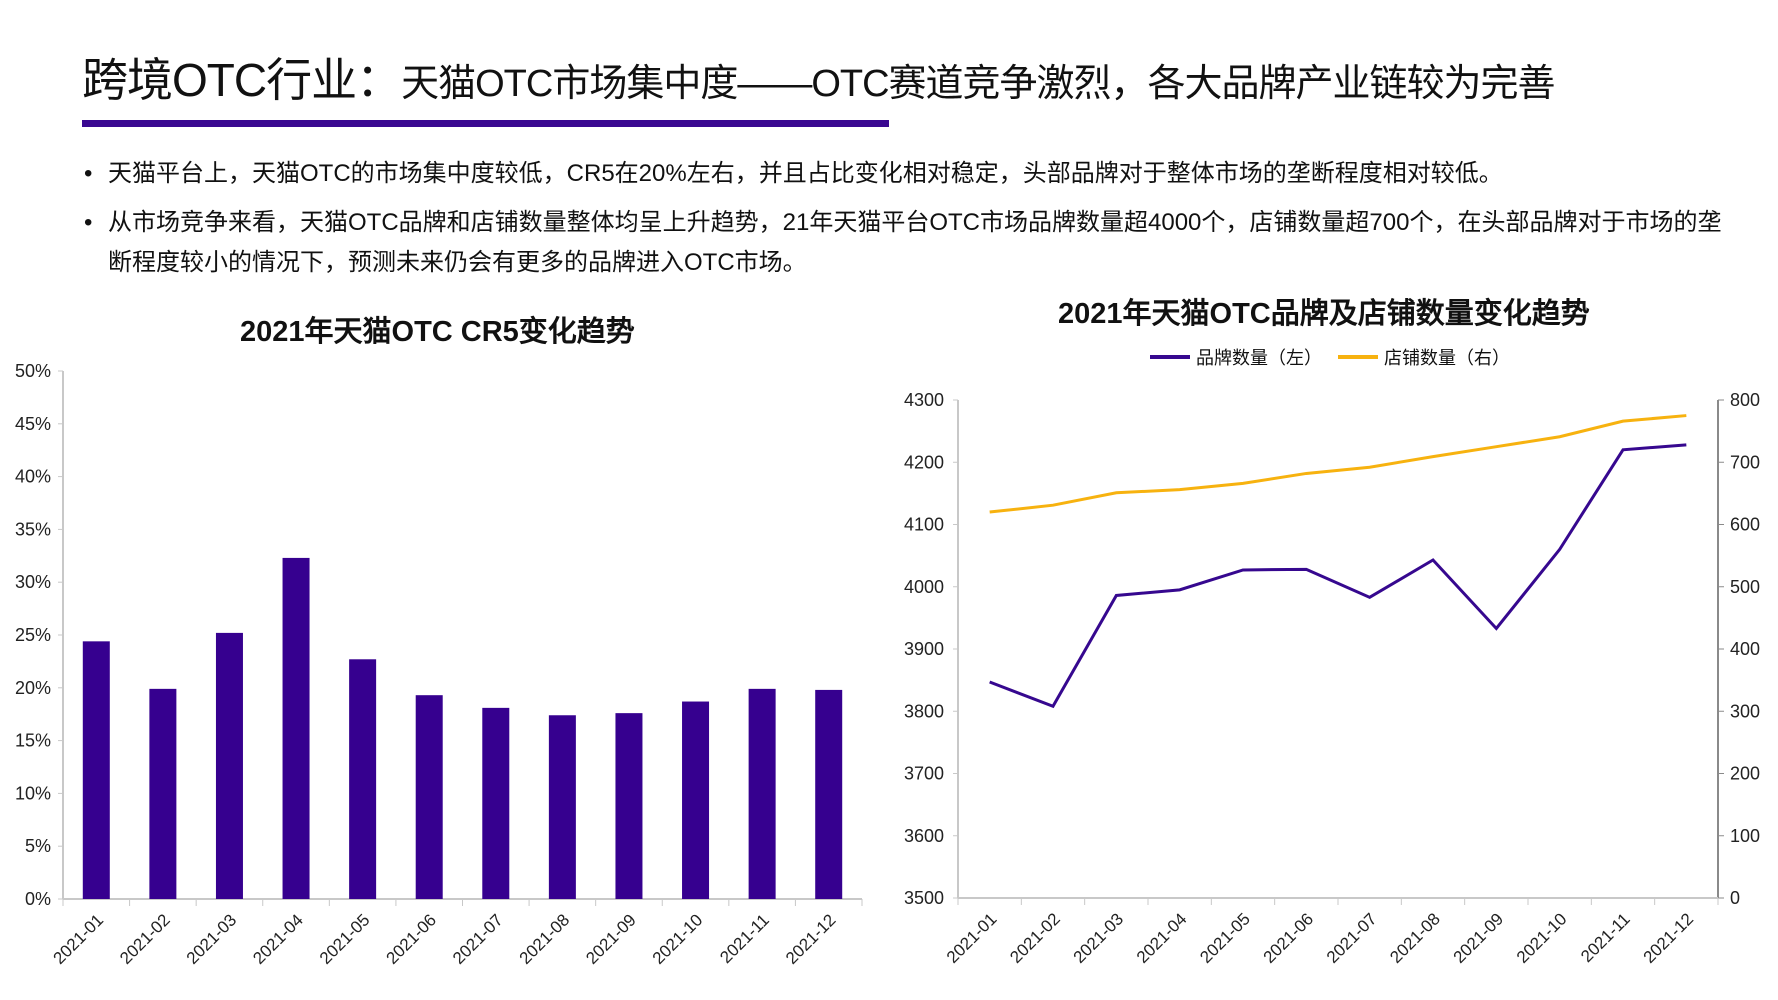  I want to click on left-y-tick-label: 3800, so click(924, 711).